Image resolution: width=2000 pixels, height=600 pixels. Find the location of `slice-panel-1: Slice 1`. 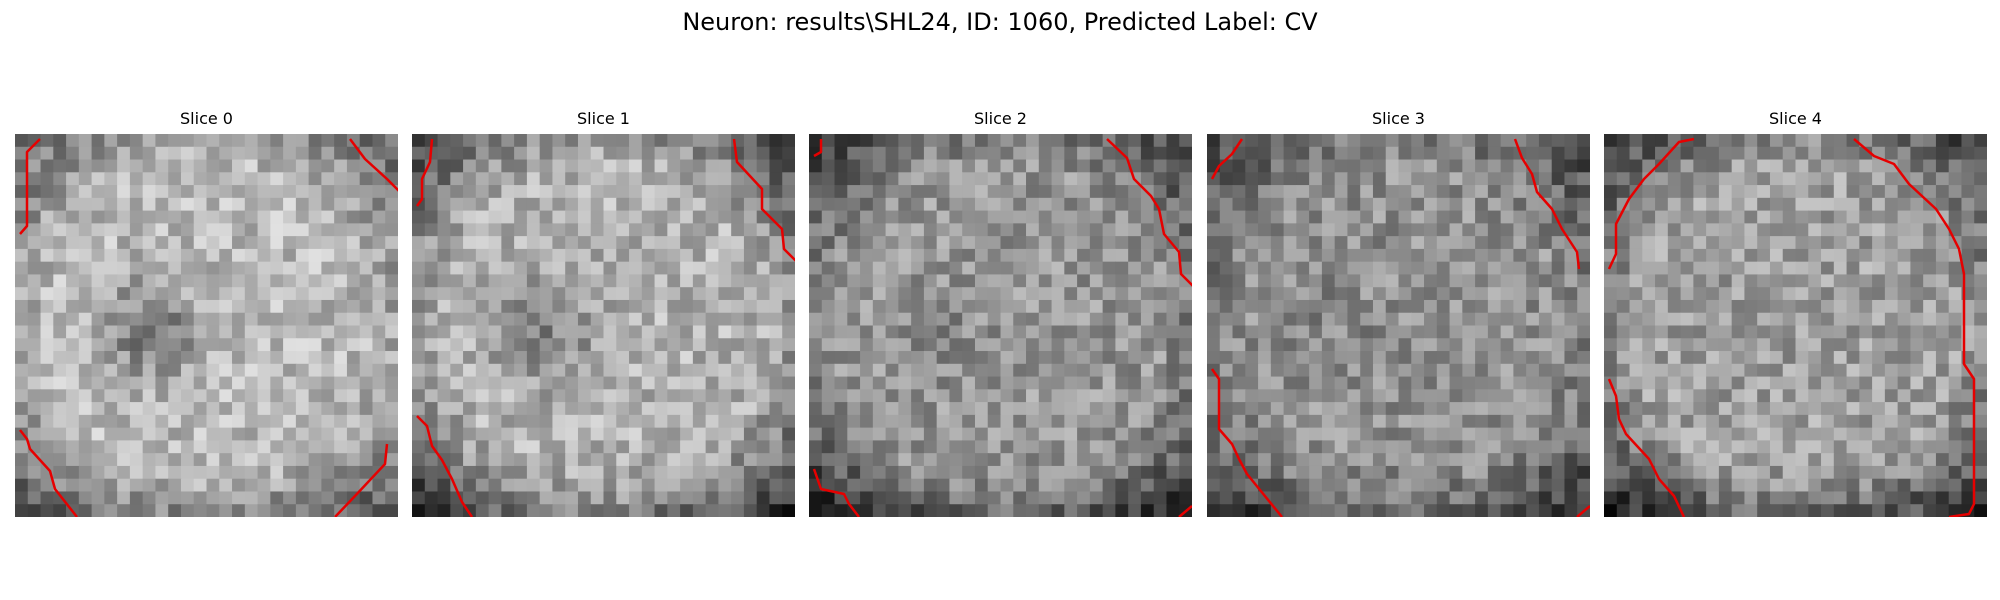

slice-panel-1: Slice 1 is located at coordinates (603, 312).